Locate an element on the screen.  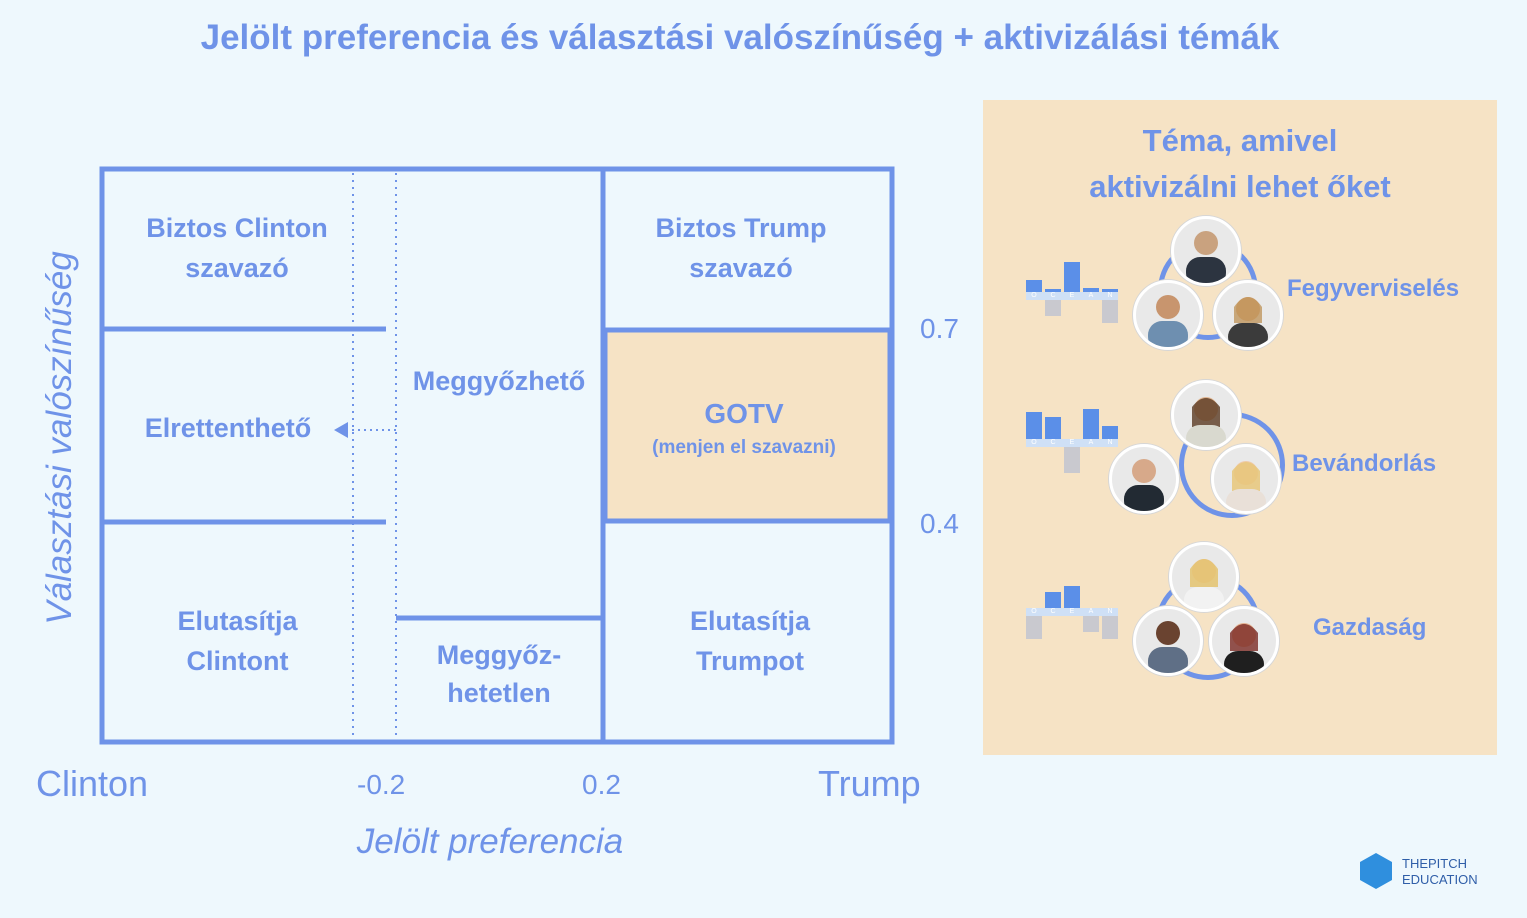
x-left-label: Clinton is located at coordinates (92, 783).